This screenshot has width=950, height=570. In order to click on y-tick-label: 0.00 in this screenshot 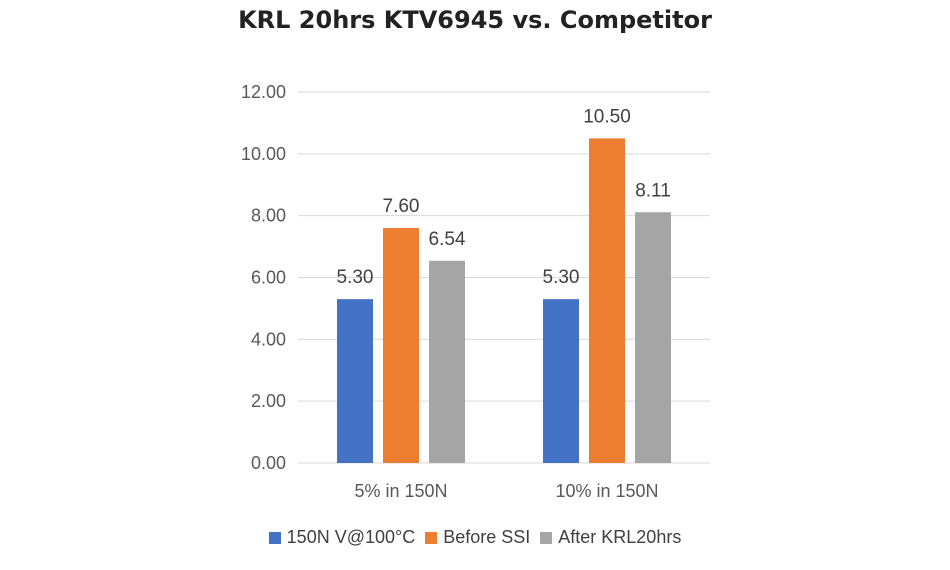, I will do `click(268, 463)`.